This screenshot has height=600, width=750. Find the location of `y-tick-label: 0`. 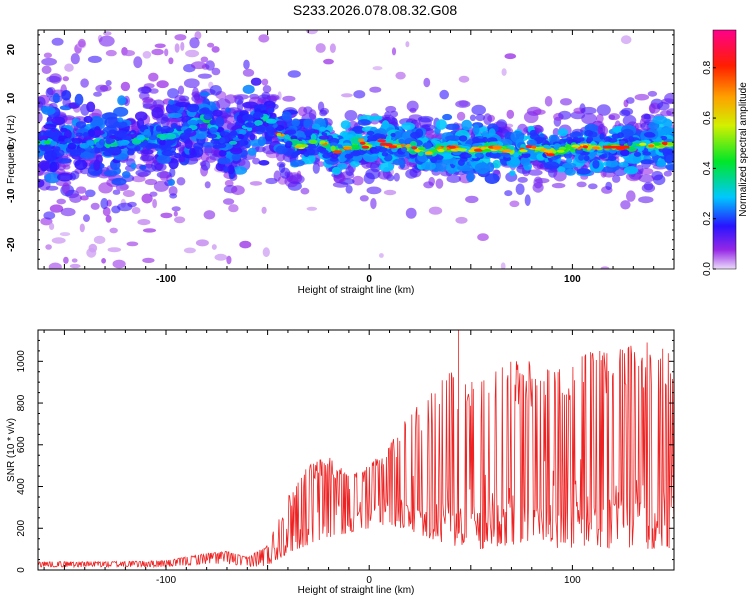

y-tick-label: 0 is located at coordinates (21, 570).